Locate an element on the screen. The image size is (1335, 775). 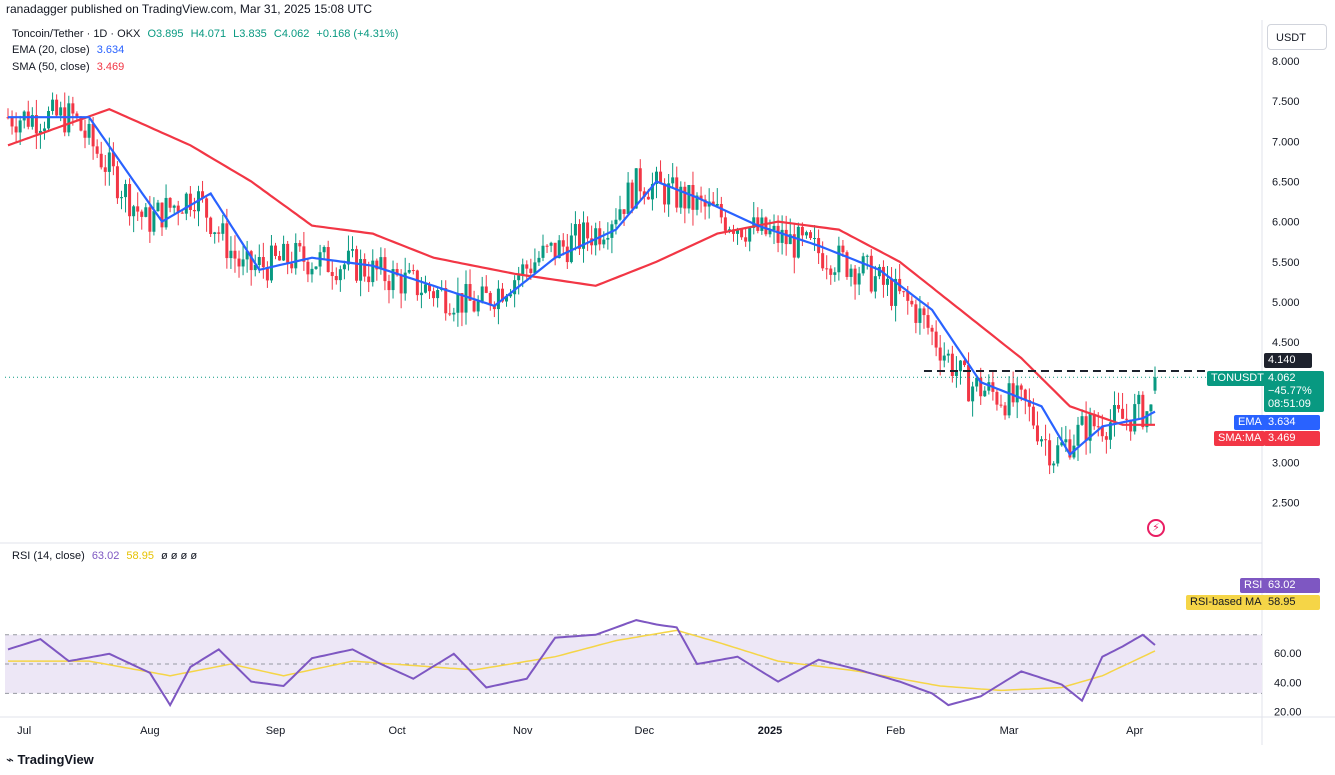
sma-value-tag: 3.469 is located at coordinates (1292, 438).